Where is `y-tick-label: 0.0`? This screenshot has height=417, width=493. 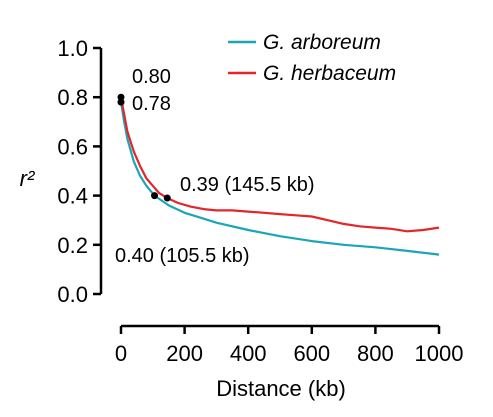 y-tick-label: 0.0 is located at coordinates (72, 294).